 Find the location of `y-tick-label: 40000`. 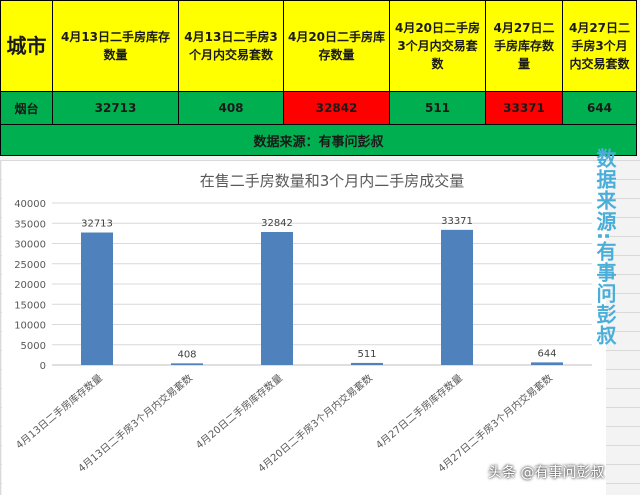

y-tick-label: 40000 is located at coordinates (30, 204).